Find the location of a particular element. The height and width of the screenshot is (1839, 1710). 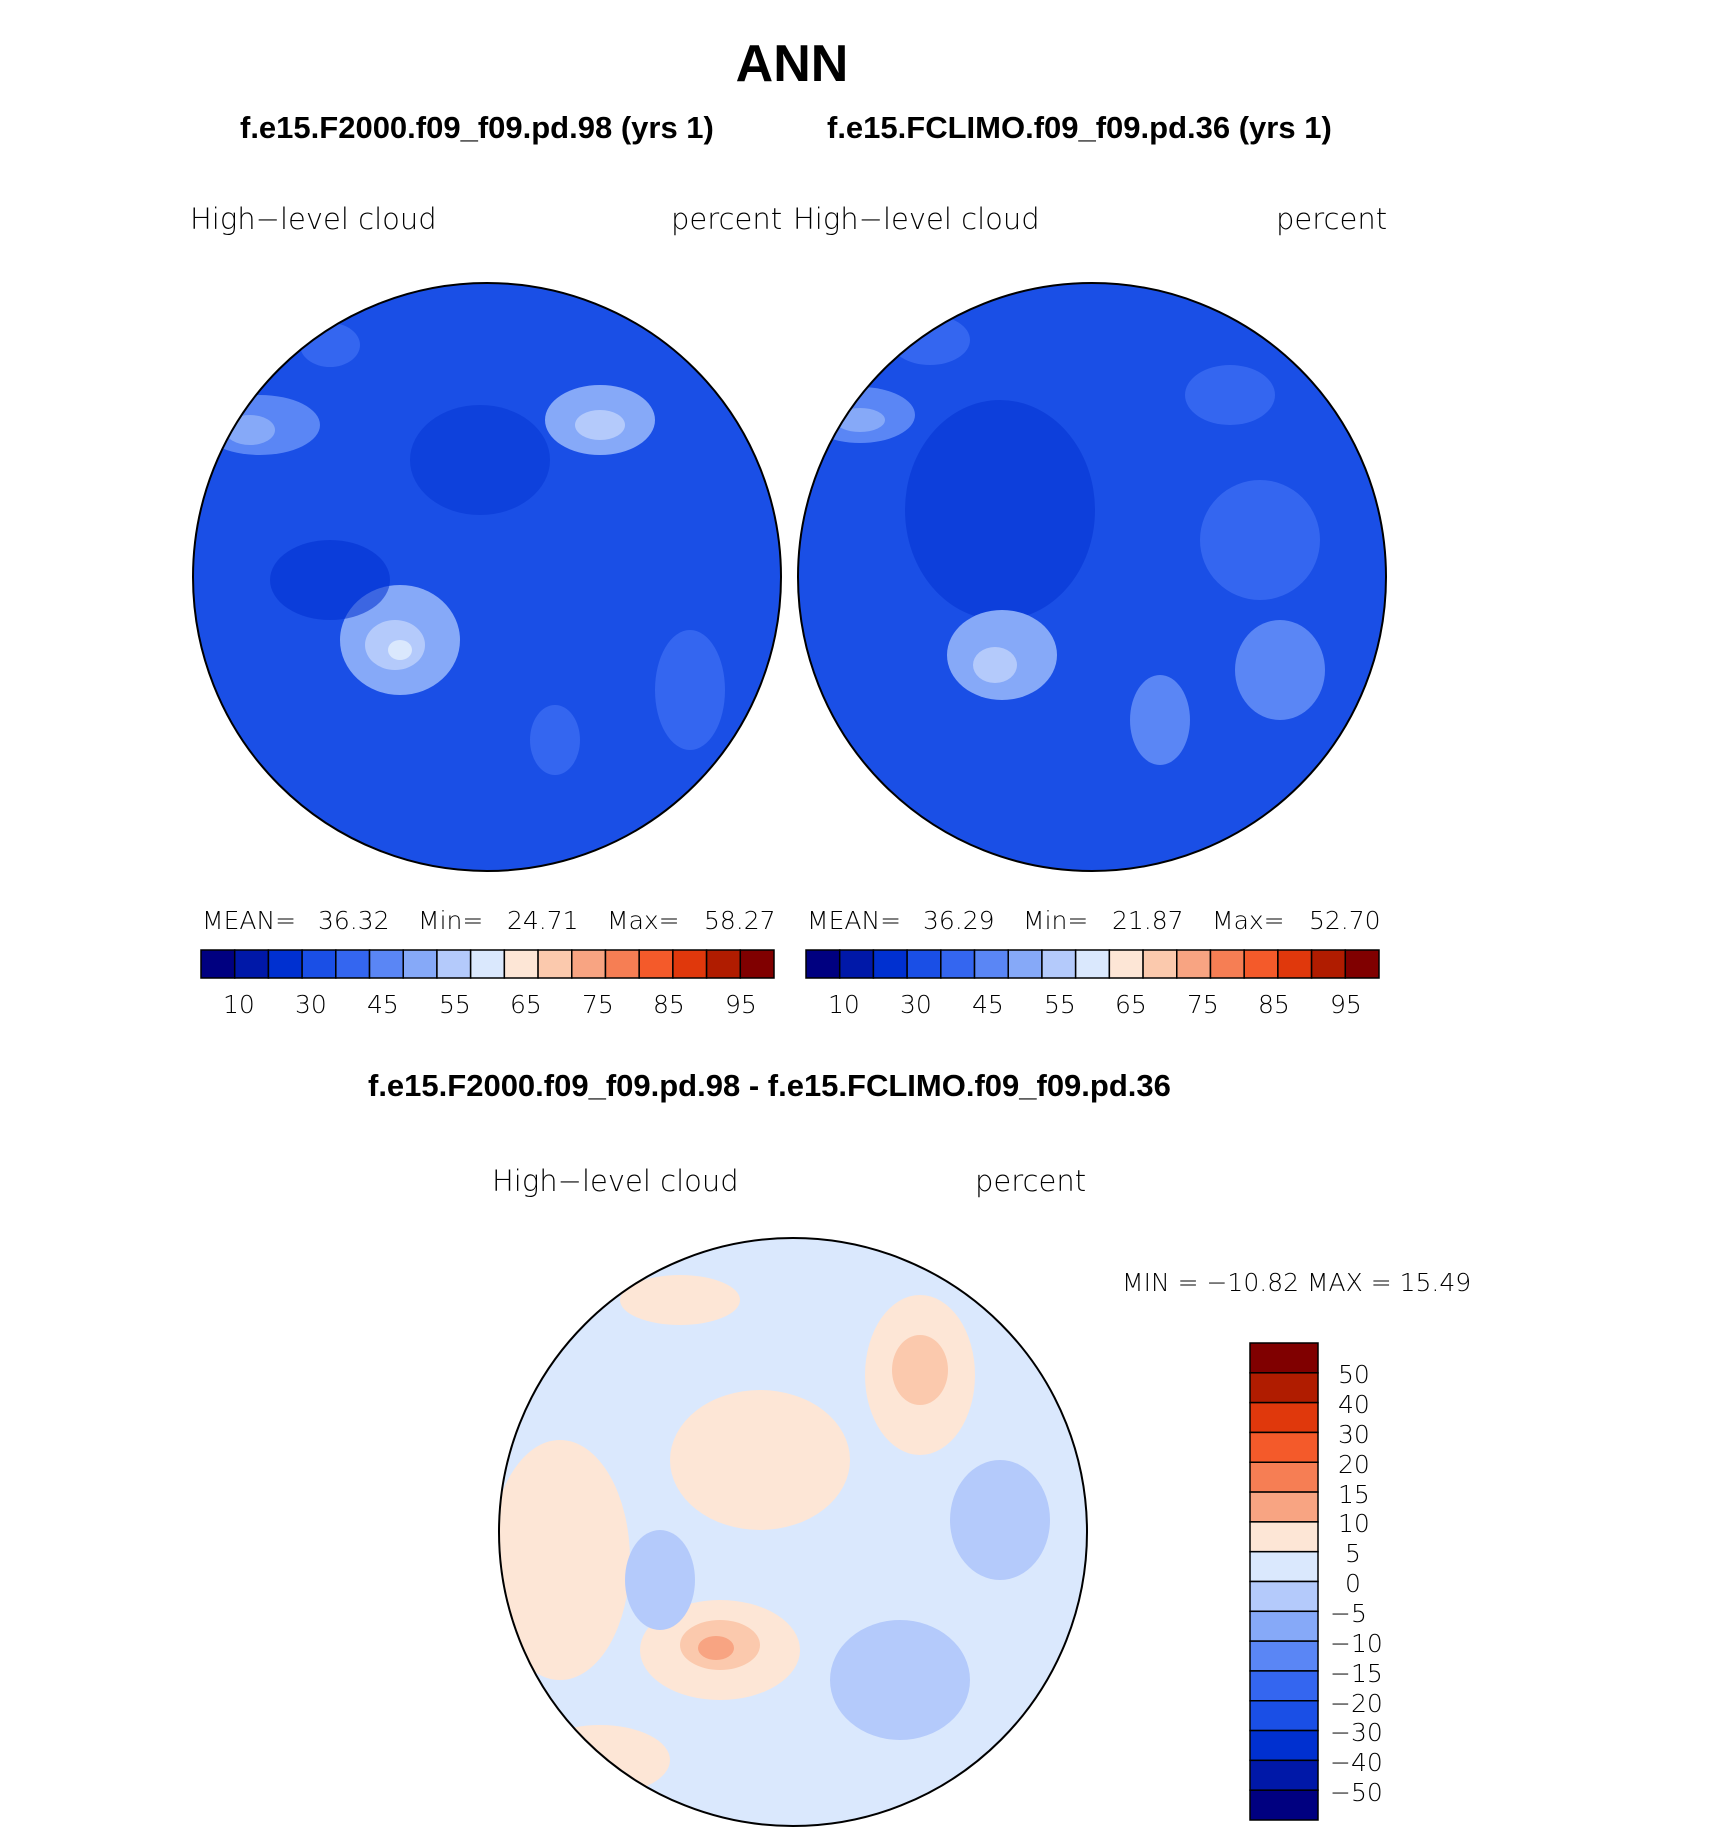

diff-panel-variable: High−level cloud is located at coordinates (615, 1181).